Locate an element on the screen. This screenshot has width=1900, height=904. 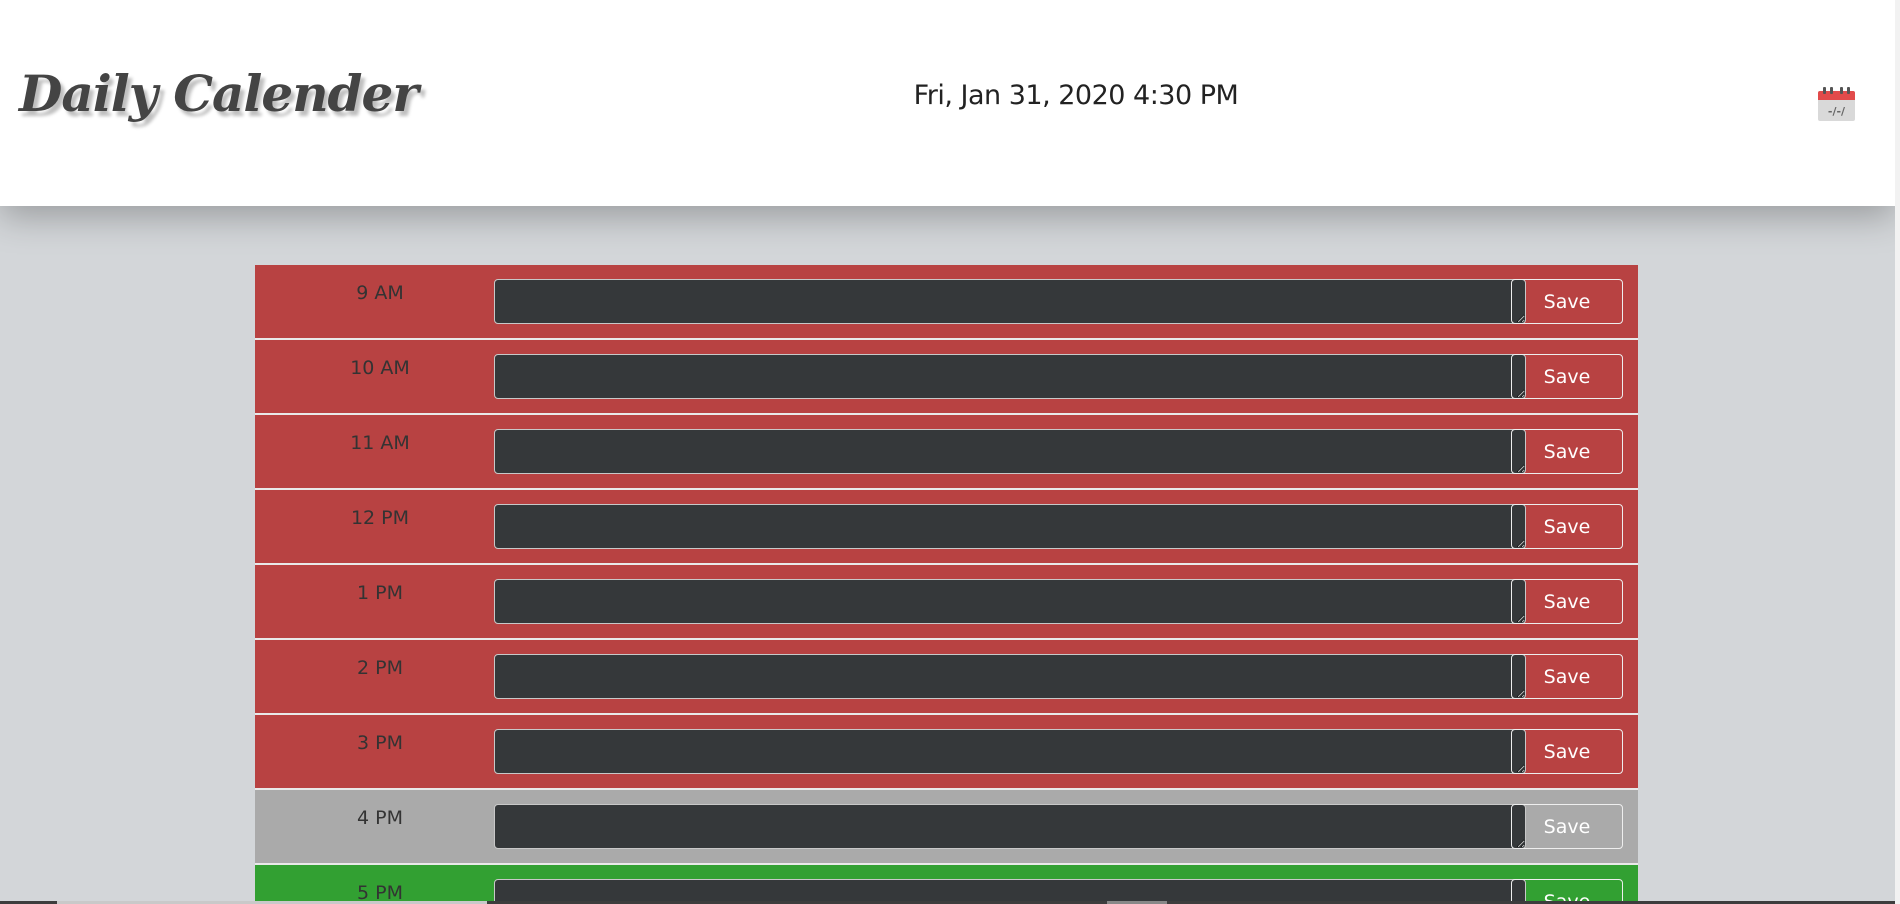
calendar-icon: -/-/ is located at coordinates (1836, 104).